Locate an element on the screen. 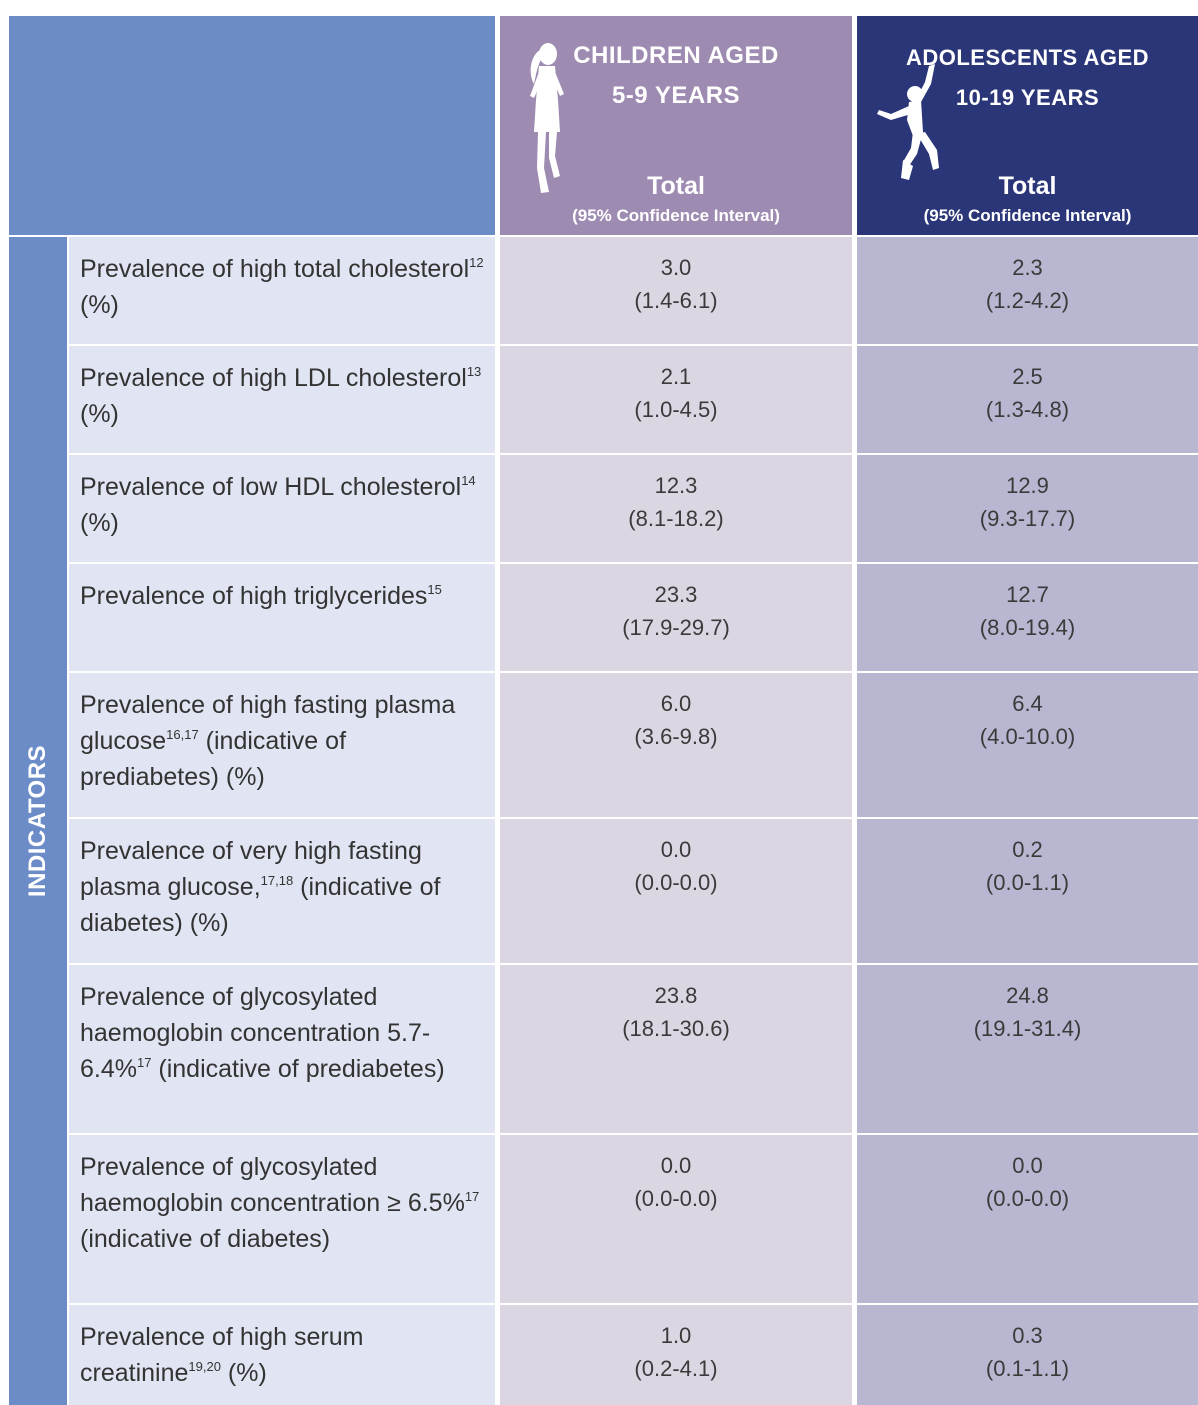 The width and height of the screenshot is (1198, 1405). indicator-text: Prevalence of high triglycerides is located at coordinates (254, 596).